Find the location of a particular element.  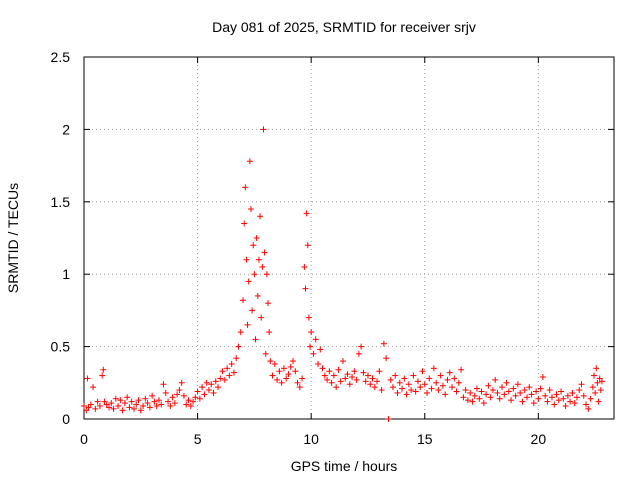

x-axis-label: GPS time / hours is located at coordinates (344, 466).